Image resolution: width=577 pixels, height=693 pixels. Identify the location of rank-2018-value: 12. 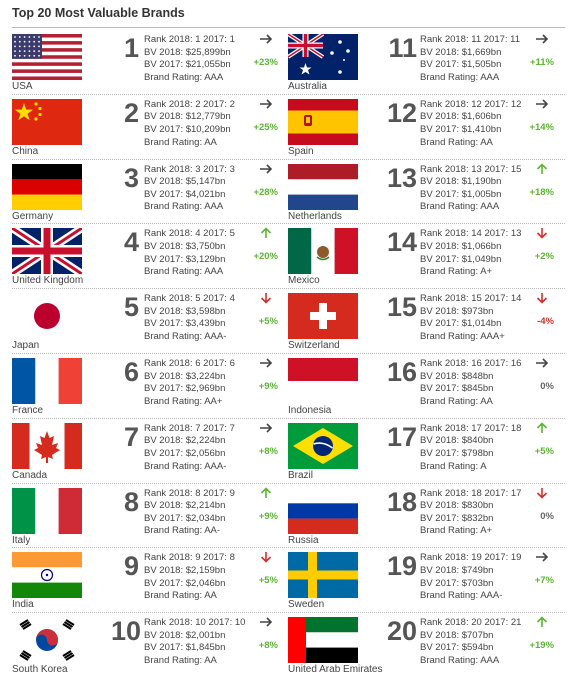
(476, 104).